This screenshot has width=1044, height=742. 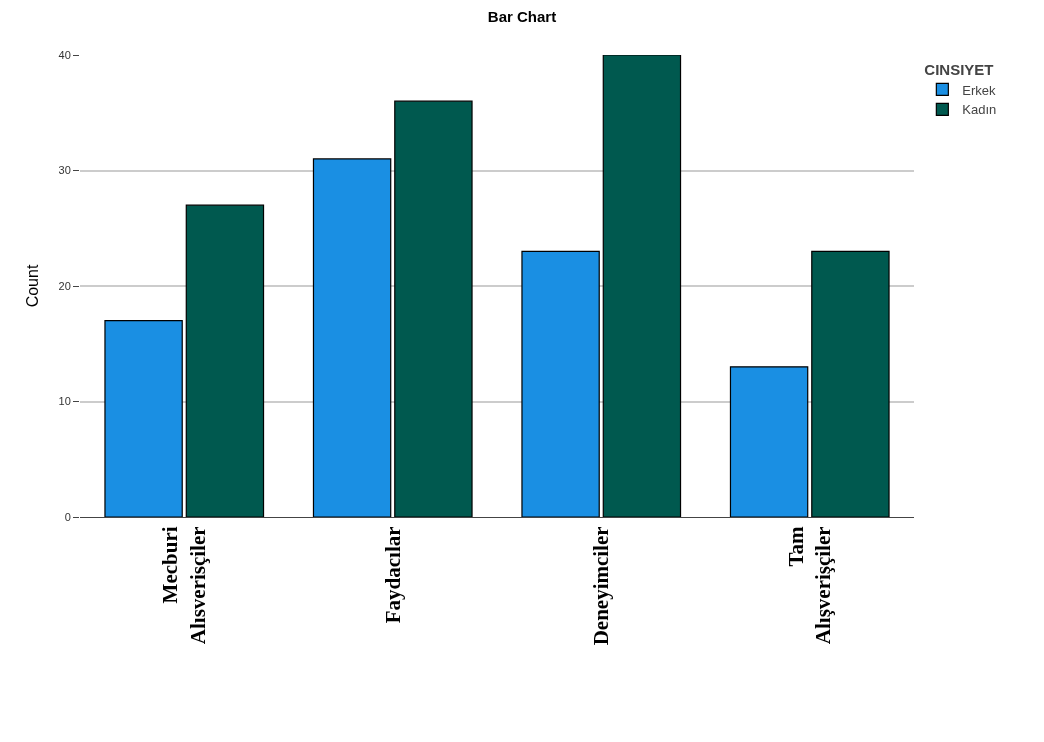 What do you see at coordinates (64, 285) in the screenshot?
I see `y-tick-label: 20` at bounding box center [64, 285].